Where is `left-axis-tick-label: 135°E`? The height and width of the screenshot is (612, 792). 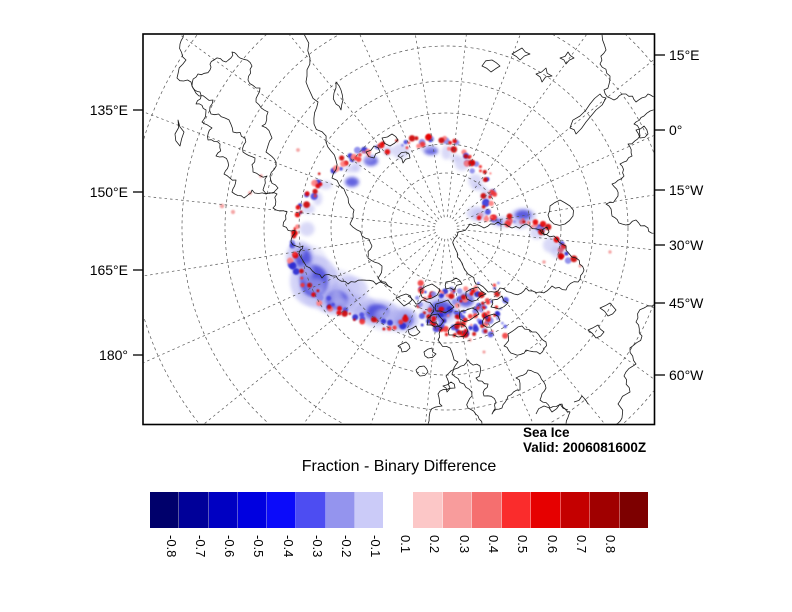
left-axis-tick-label: 135°E is located at coordinates (108, 110).